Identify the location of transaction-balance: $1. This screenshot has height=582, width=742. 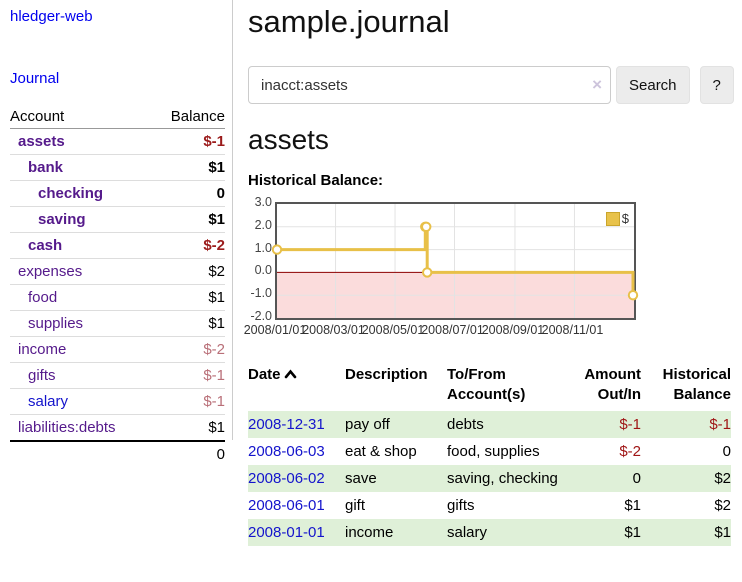
(722, 532).